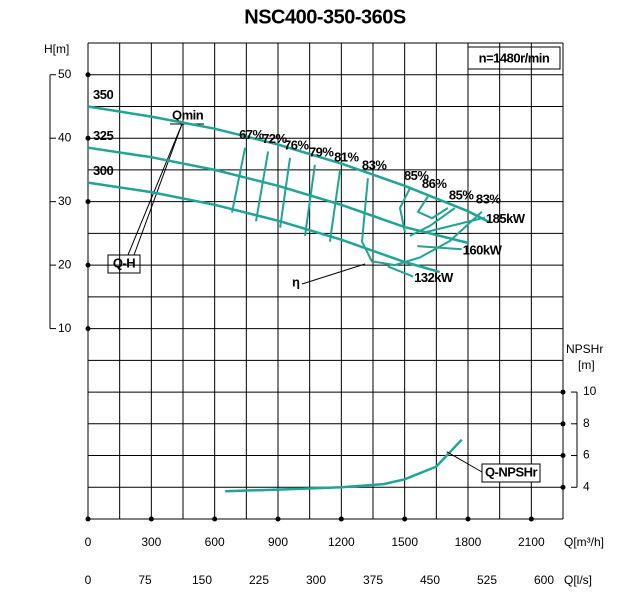  I want to click on series-label: 300, so click(103, 170).